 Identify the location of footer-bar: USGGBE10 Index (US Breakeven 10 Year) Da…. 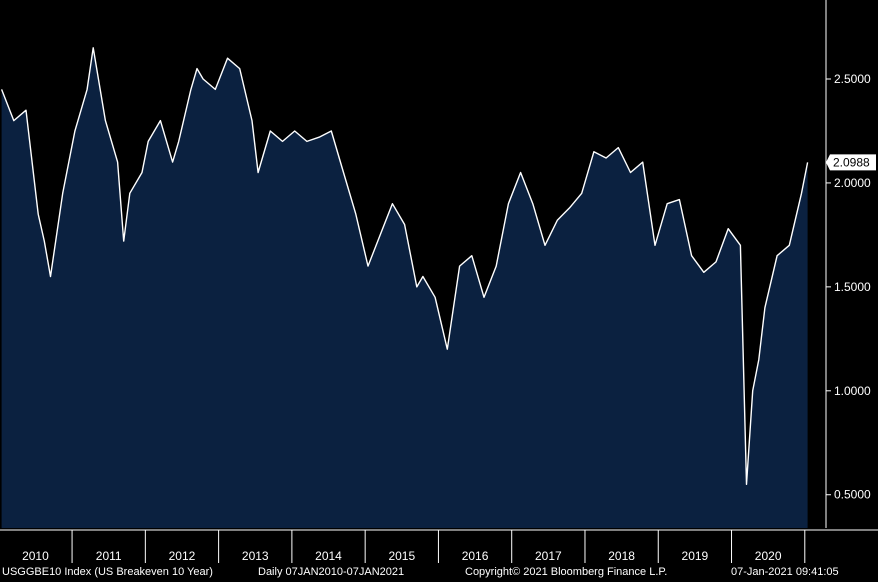
(439, 573).